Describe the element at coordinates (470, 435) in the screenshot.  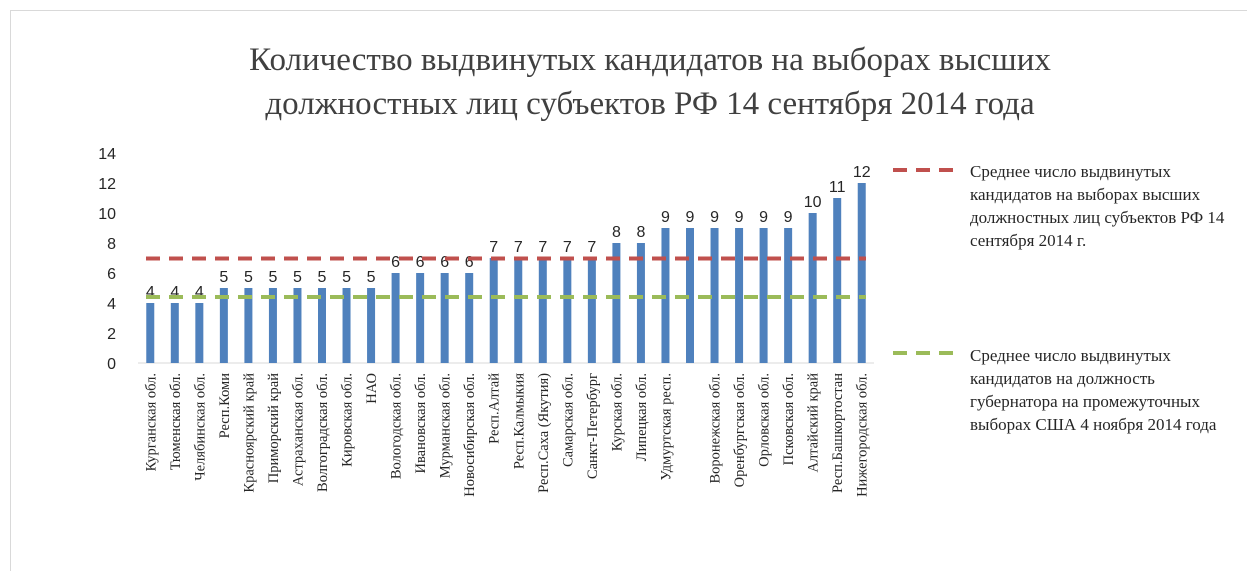
I see `x-tick-label: Новосибирская обл.` at that location.